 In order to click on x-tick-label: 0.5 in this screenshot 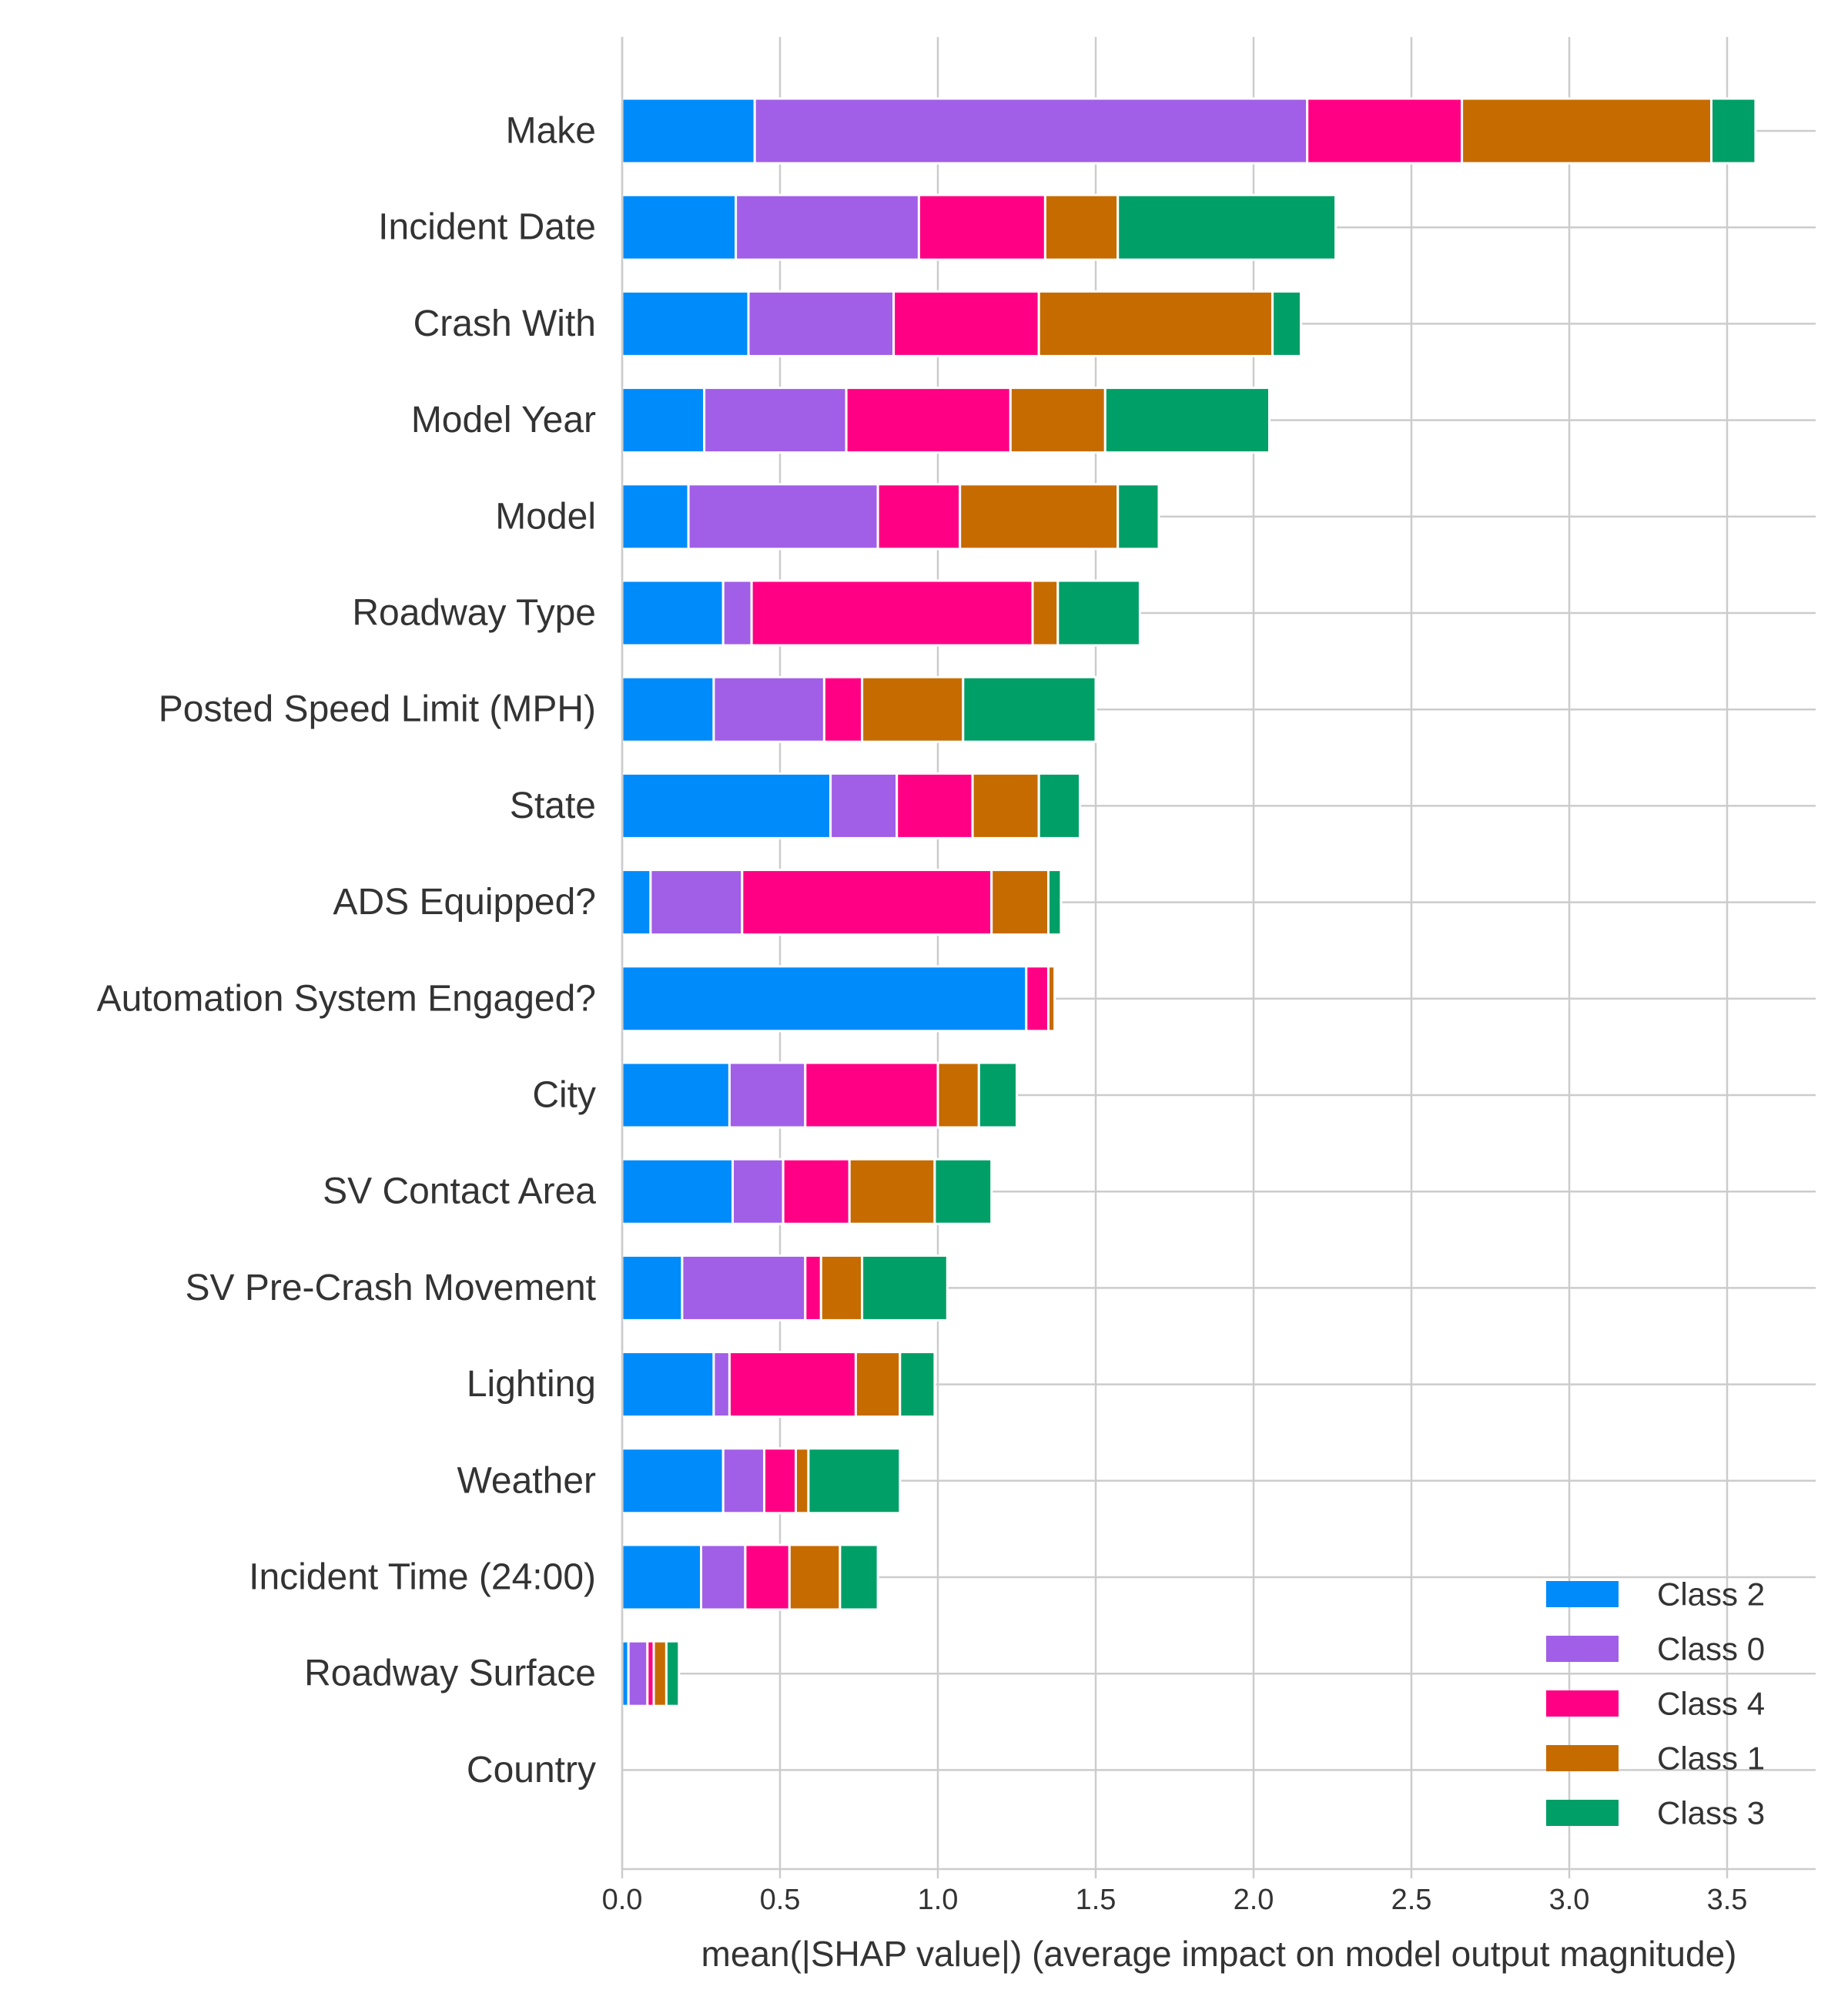, I will do `click(780, 1900)`.